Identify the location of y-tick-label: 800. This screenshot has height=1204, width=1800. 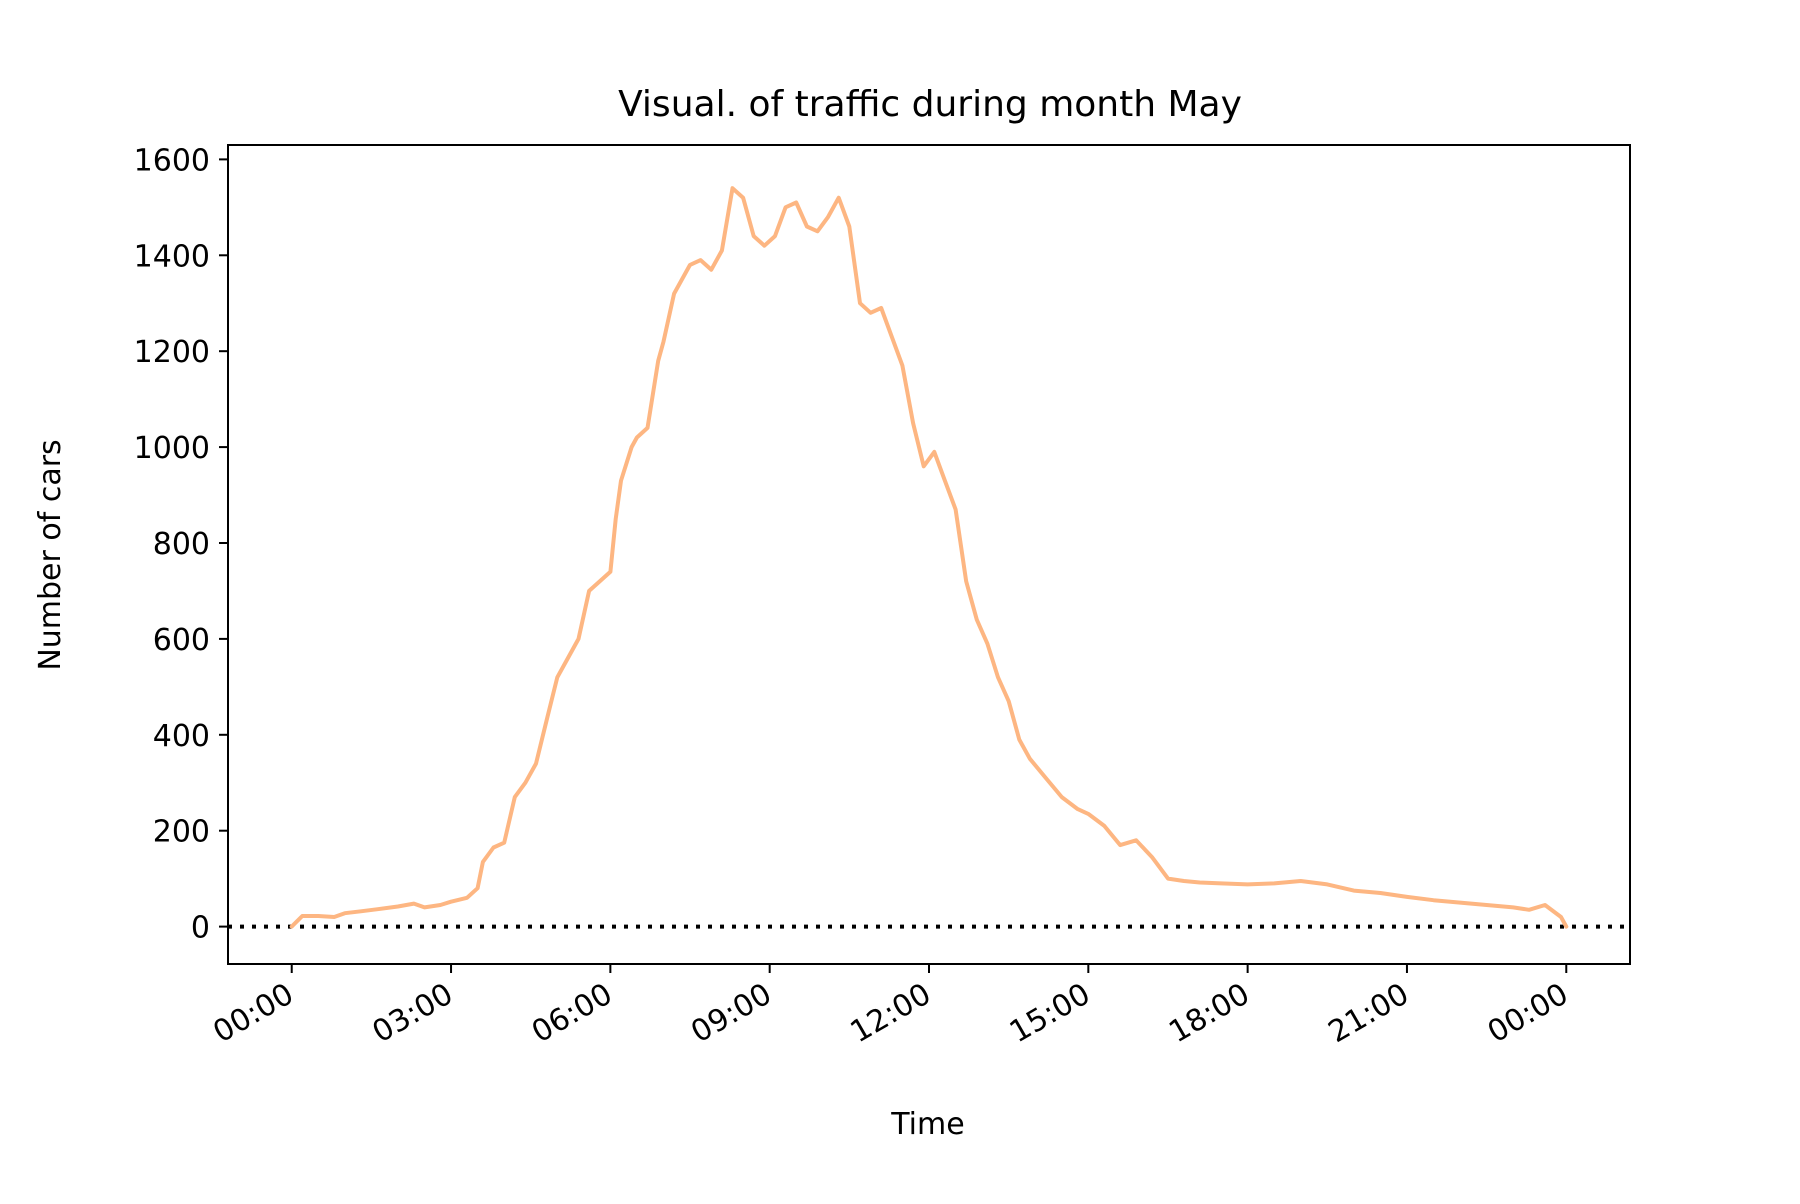
(181, 544).